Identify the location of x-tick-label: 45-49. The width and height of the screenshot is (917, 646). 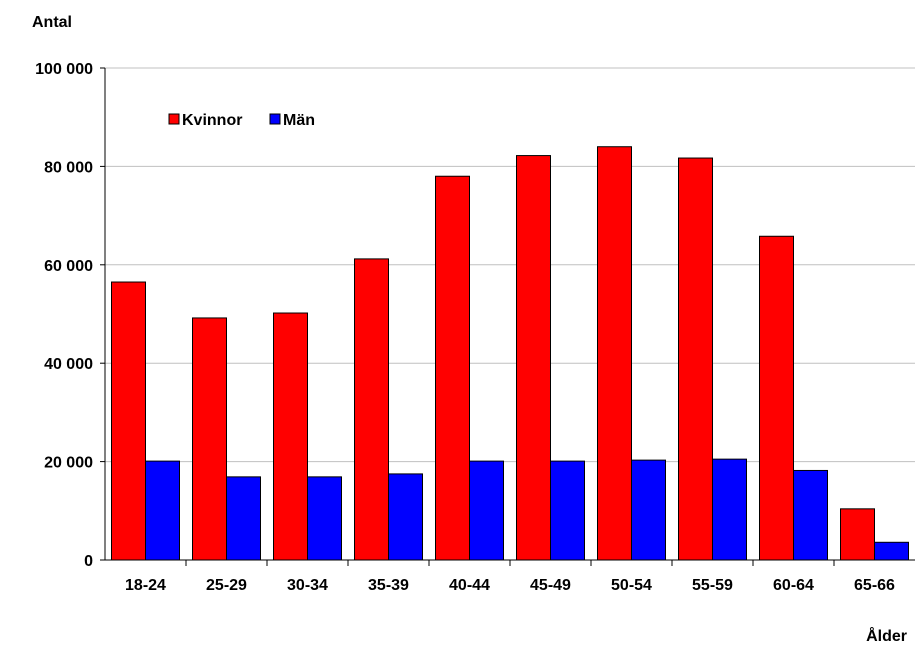
(550, 585).